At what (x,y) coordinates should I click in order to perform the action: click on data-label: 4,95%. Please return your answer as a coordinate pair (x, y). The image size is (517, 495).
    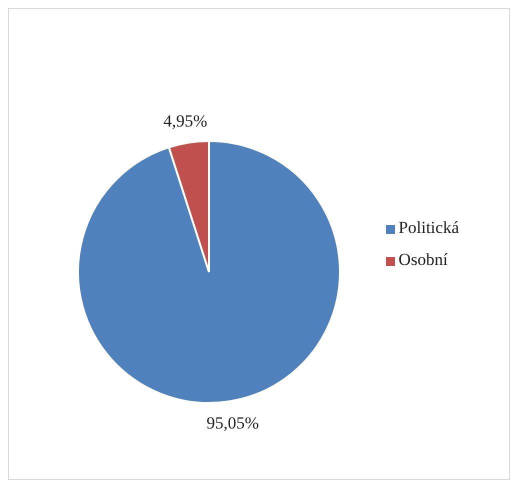
    Looking at the image, I should click on (185, 120).